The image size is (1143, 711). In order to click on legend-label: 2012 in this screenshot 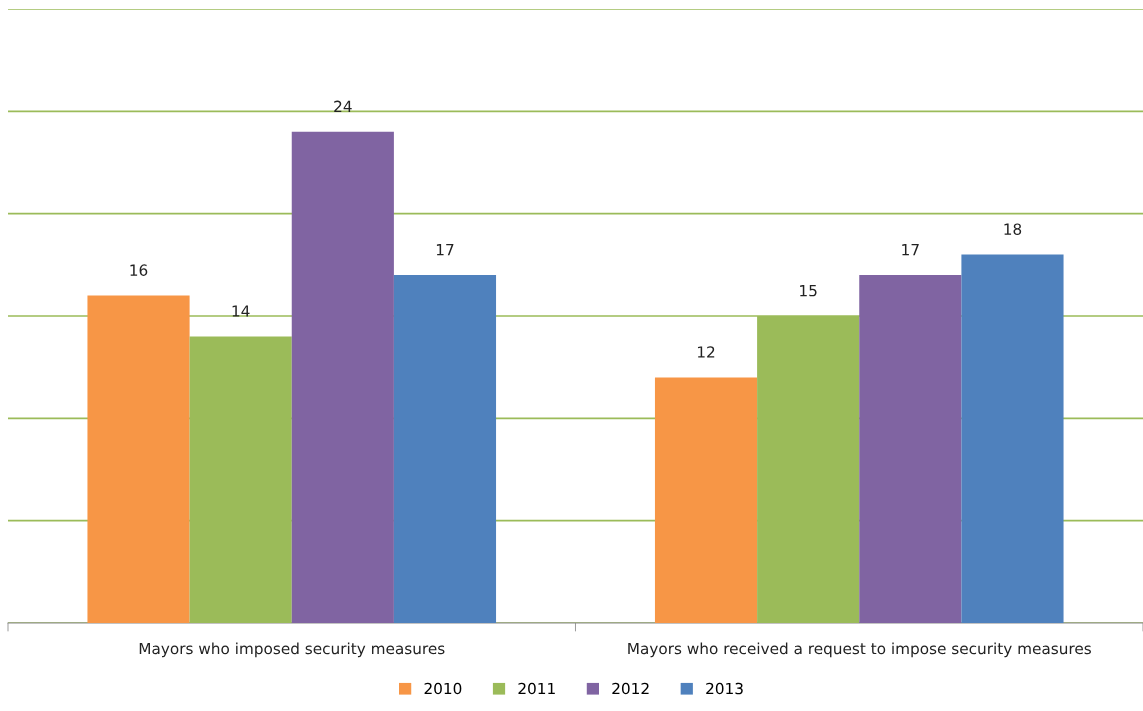, I will do `click(630, 688)`.